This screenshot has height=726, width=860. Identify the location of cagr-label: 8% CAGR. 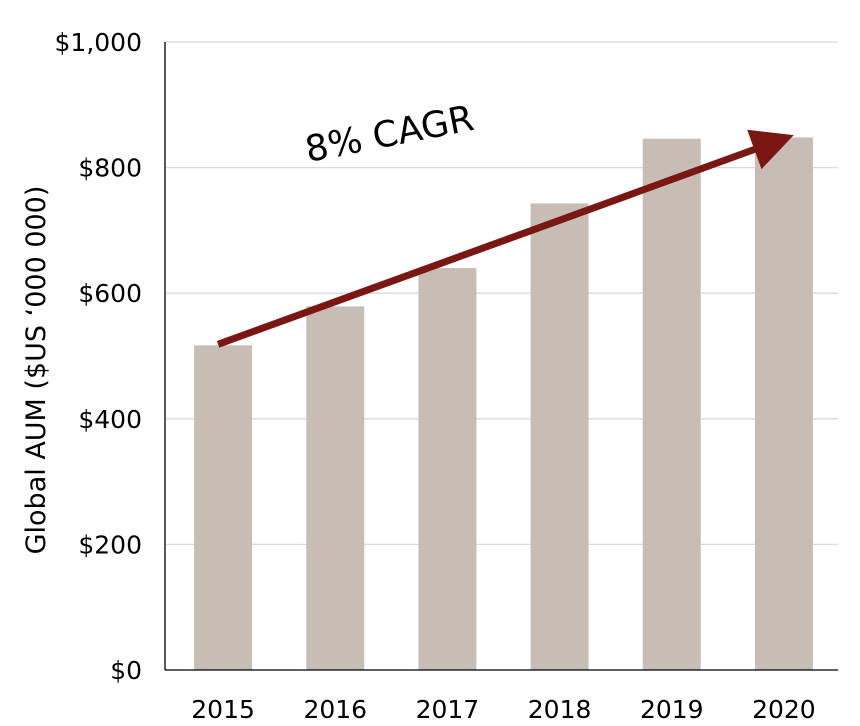
(389, 134).